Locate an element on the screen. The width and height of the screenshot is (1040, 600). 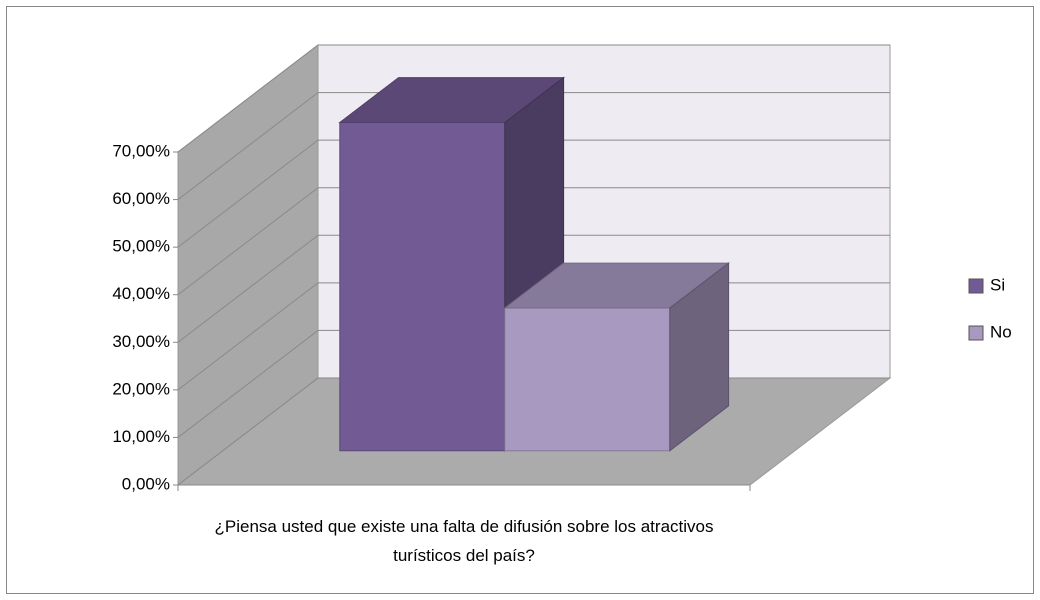
y-tick-label: 30,00% is located at coordinates (141, 341).